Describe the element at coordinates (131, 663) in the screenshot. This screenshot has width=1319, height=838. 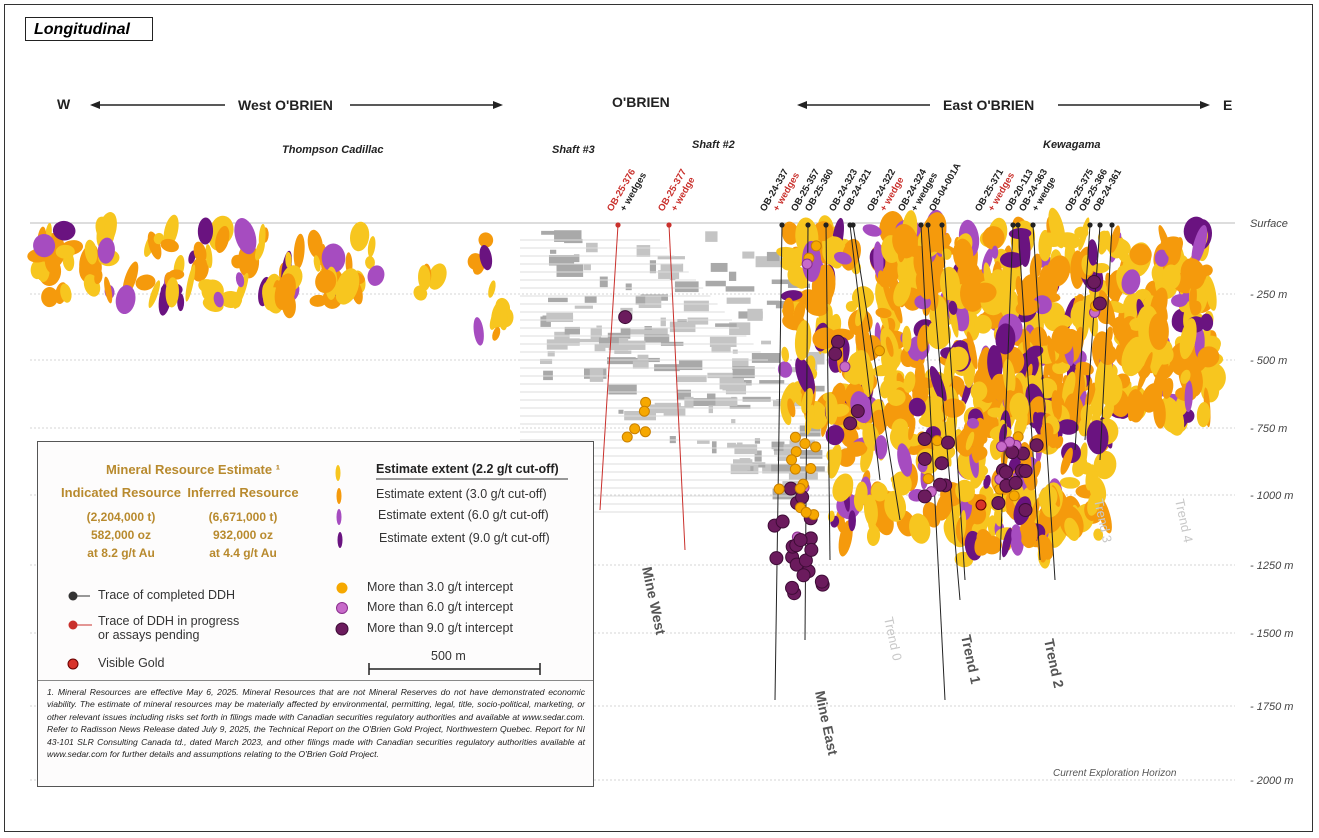
I see `visible-gold-label: Visible Gold` at that location.